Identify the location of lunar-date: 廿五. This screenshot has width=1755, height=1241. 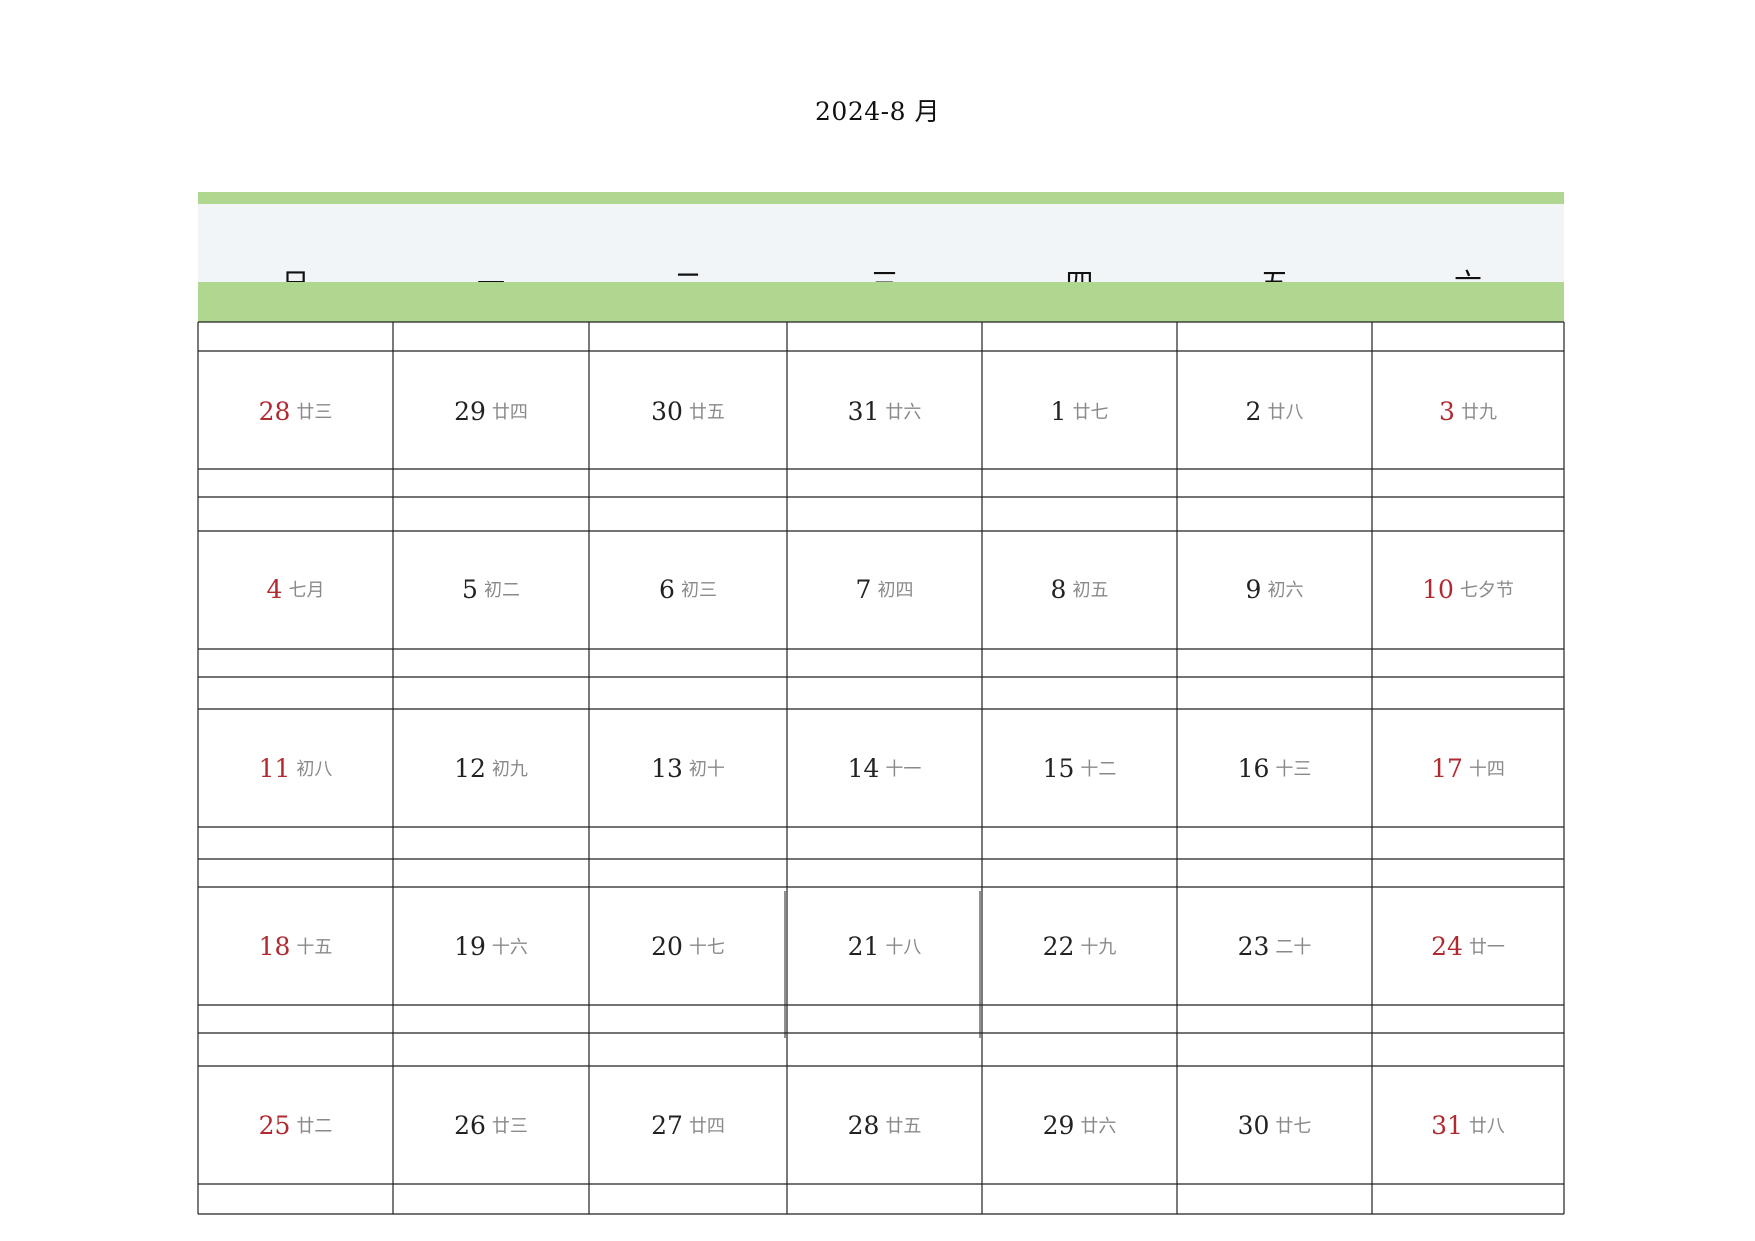
(903, 1126).